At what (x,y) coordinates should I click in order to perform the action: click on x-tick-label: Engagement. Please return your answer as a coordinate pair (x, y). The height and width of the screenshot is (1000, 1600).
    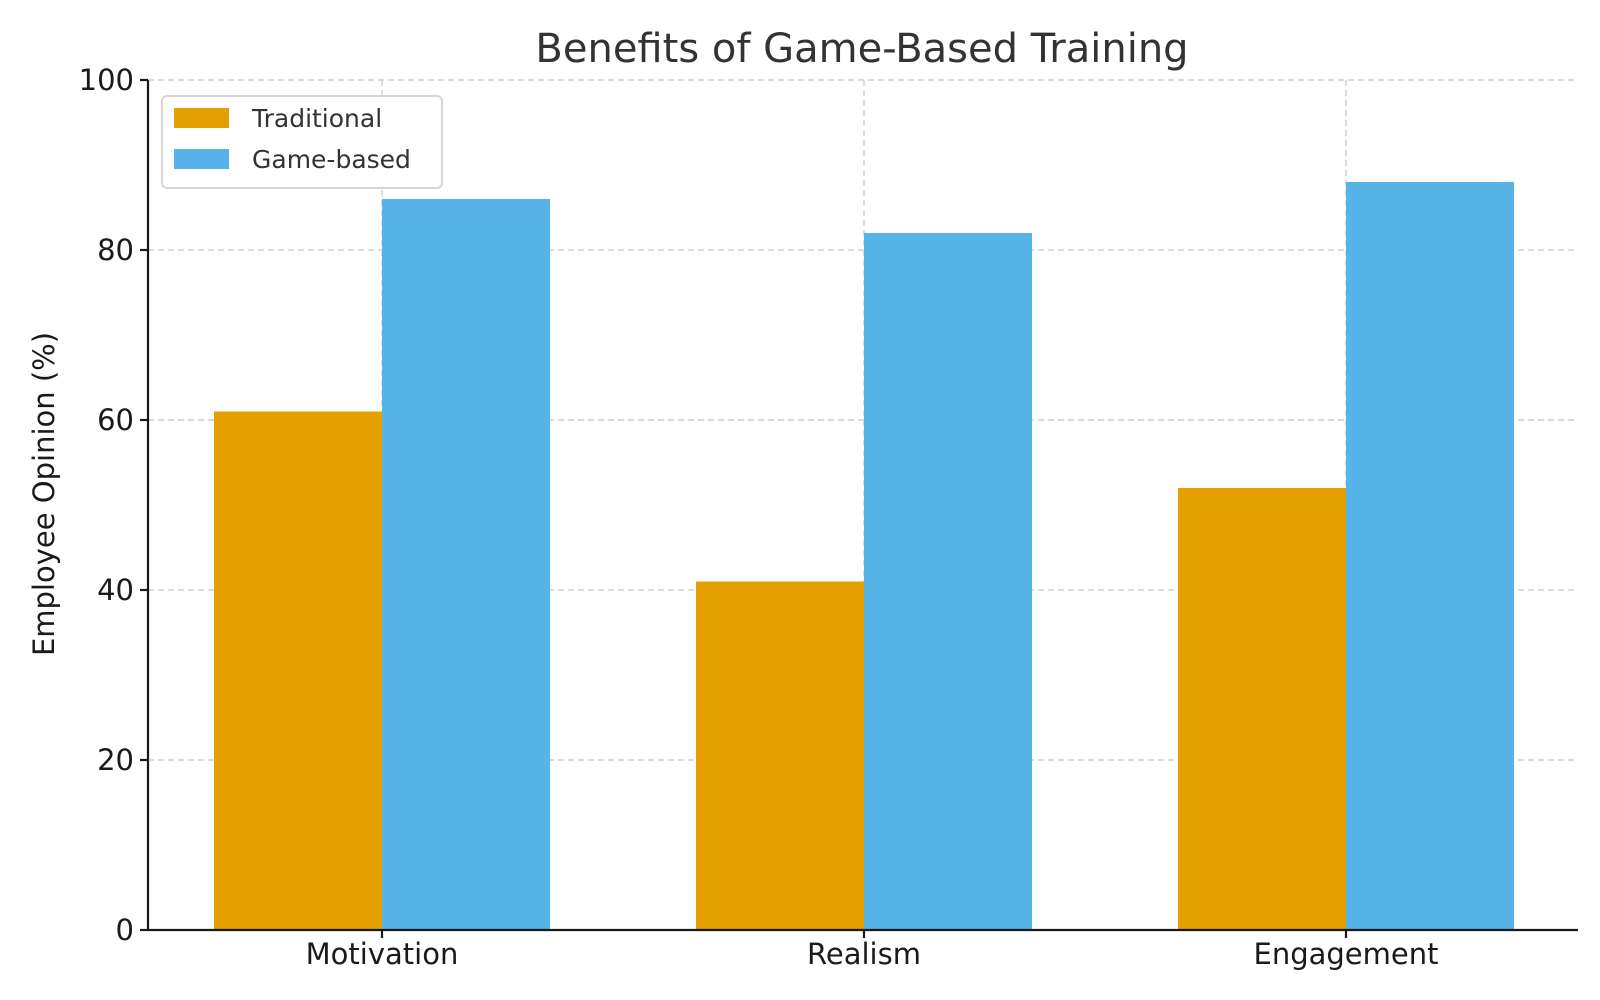
    Looking at the image, I should click on (1346, 954).